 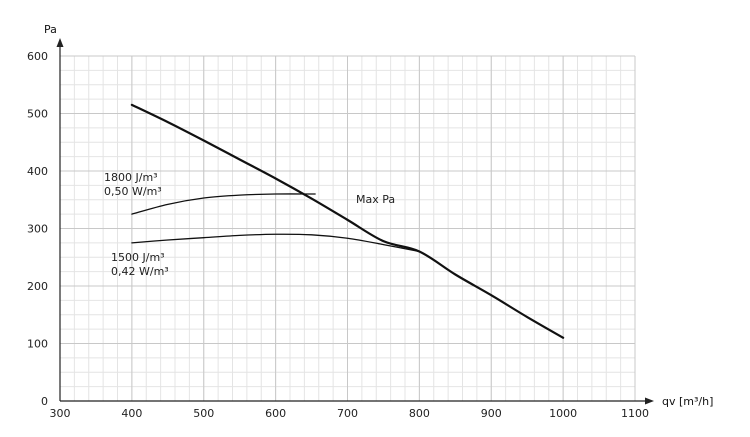 I want to click on x-axis-arrow, so click(x=649, y=401).